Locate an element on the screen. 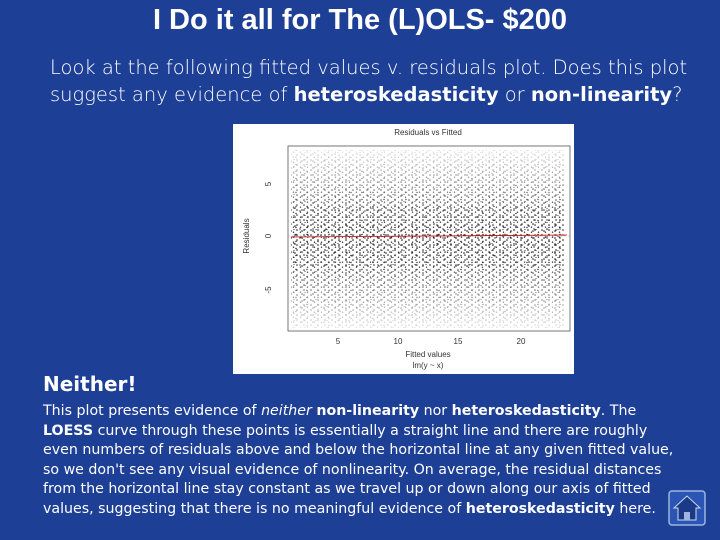  caption: lm(y ~ x) is located at coordinates (428, 365).